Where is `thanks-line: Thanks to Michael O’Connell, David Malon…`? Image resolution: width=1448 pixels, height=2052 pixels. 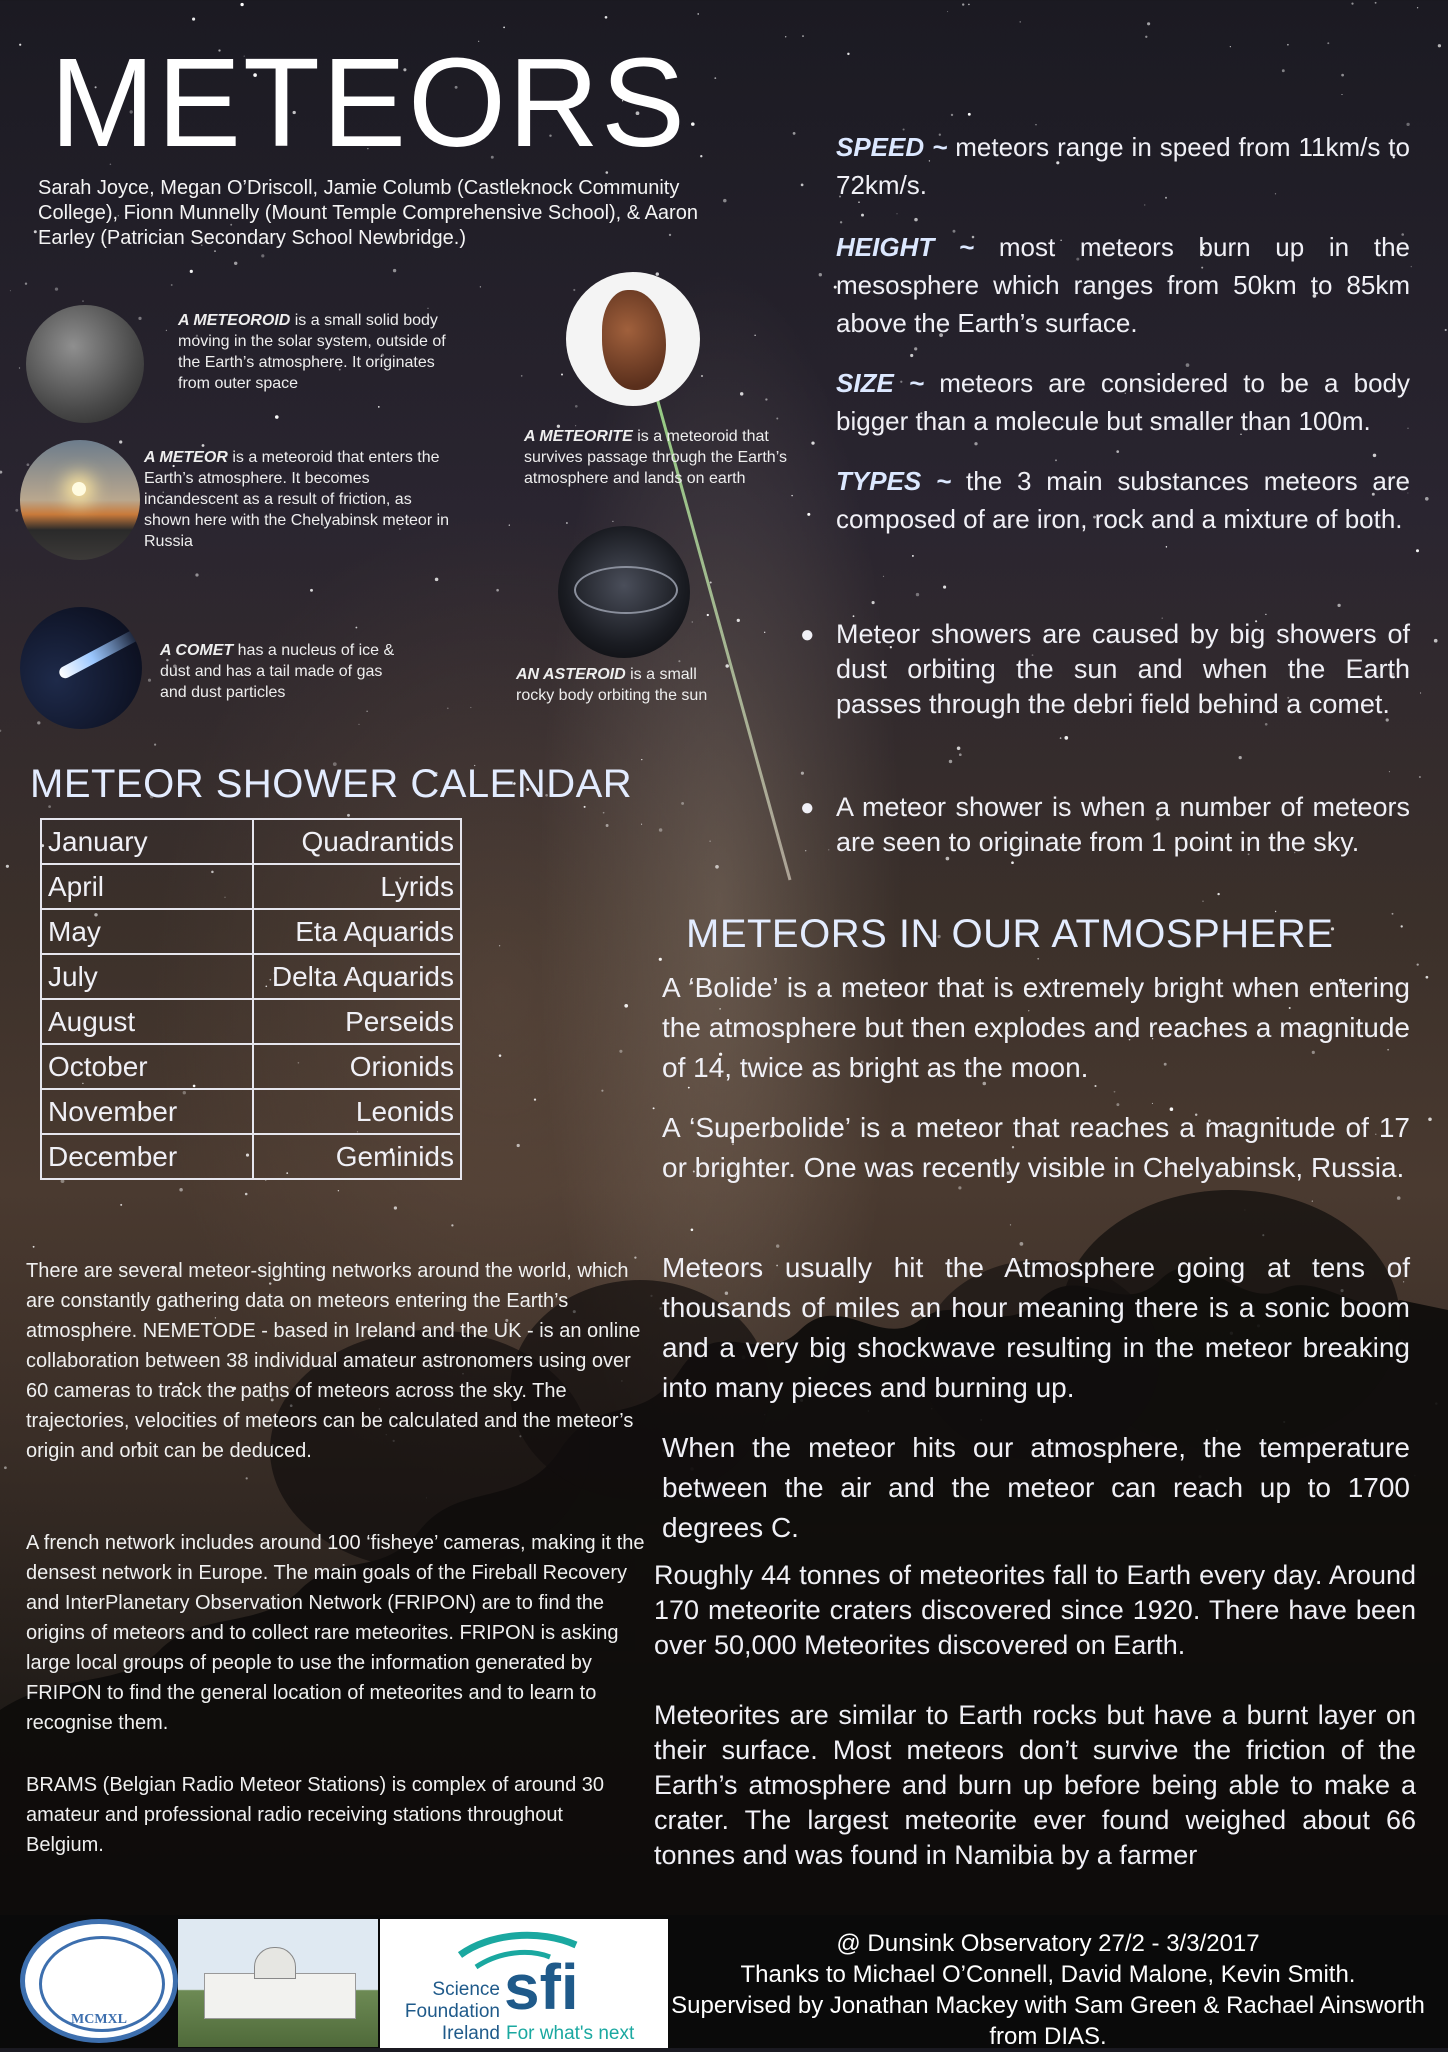 thanks-line: Thanks to Michael O’Connell, David Malon… is located at coordinates (1048, 1974).